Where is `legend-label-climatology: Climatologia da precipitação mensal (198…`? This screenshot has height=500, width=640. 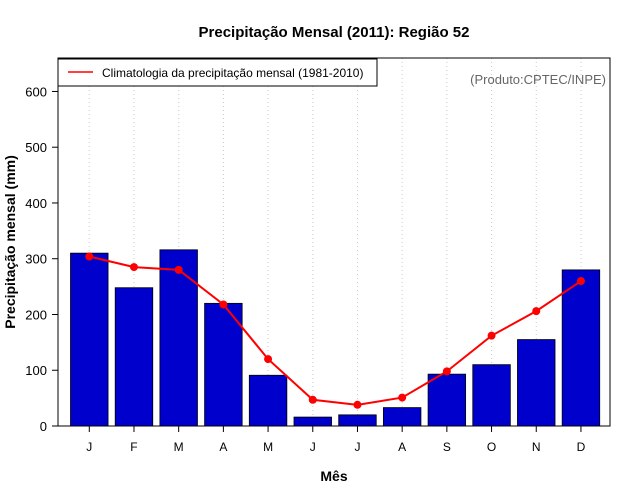
legend-label-climatology: Climatologia da precipitação mensal (198… is located at coordinates (232, 73).